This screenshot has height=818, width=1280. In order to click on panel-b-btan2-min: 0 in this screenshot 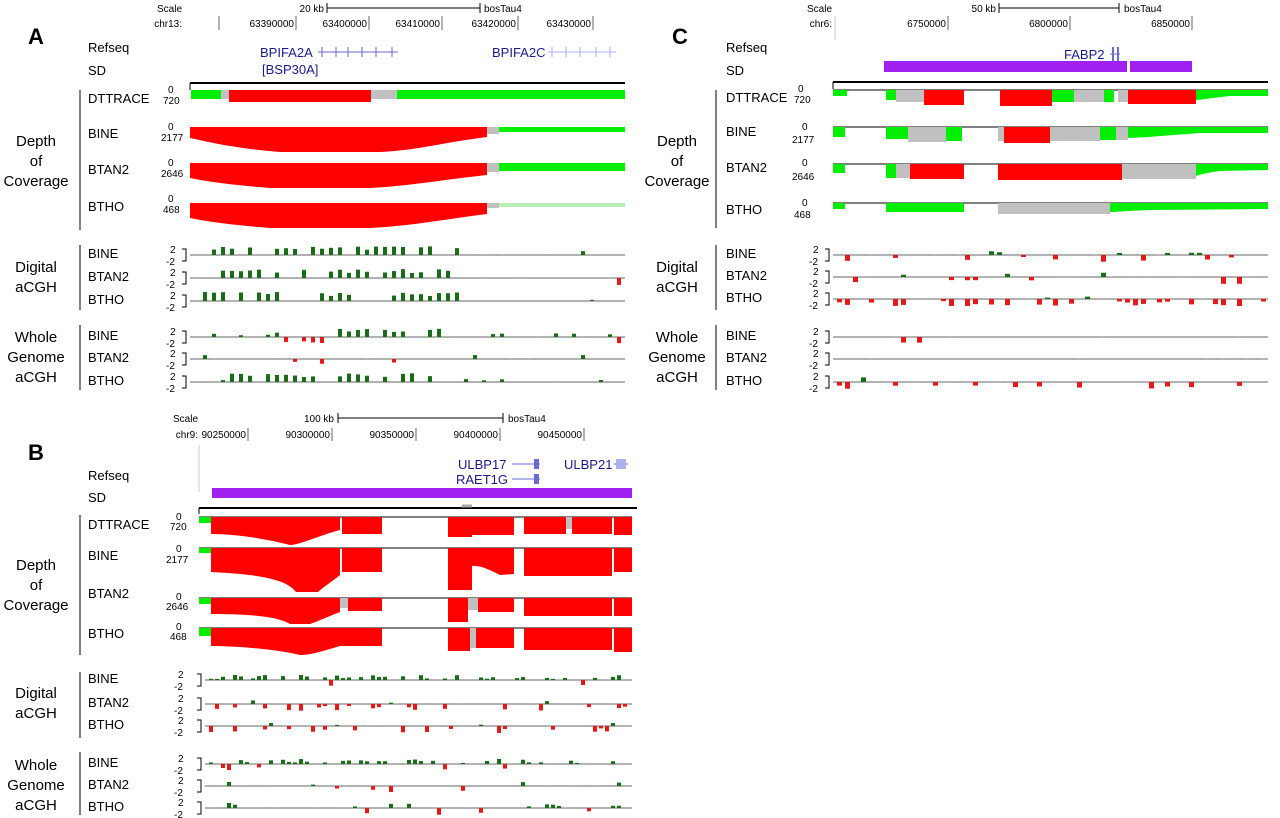, I will do `click(179, 597)`.